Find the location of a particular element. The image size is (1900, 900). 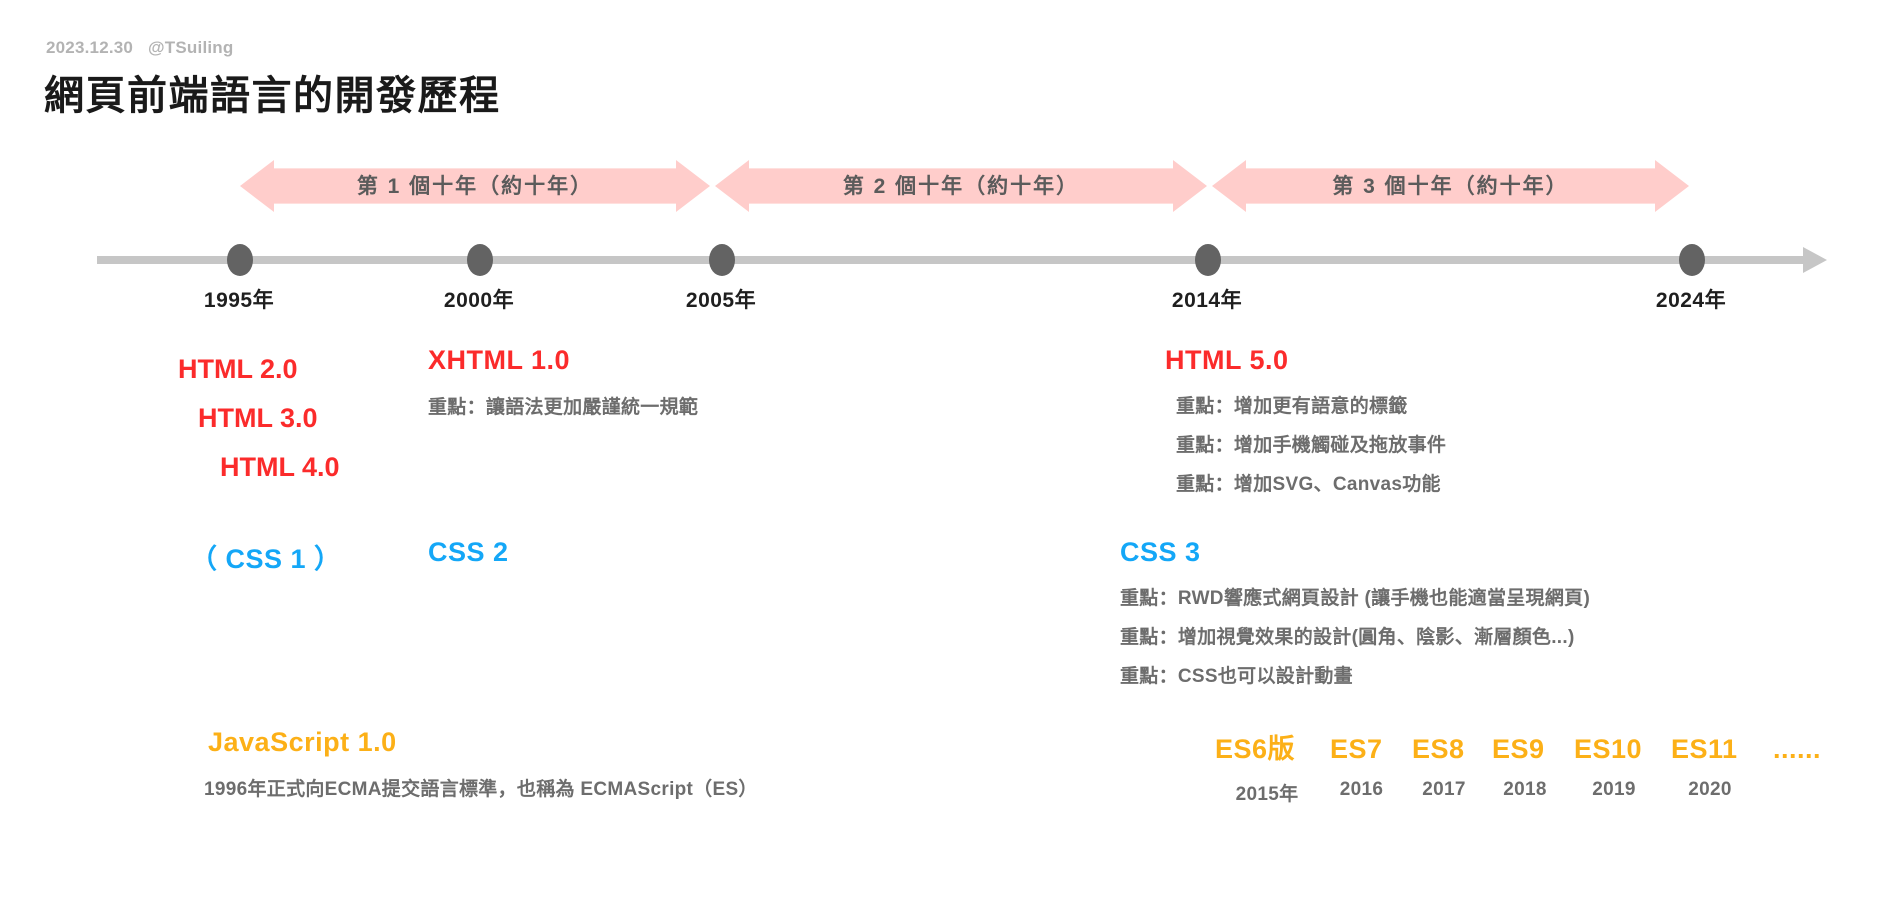

html-version-3: HTML 3.0 is located at coordinates (258, 418).